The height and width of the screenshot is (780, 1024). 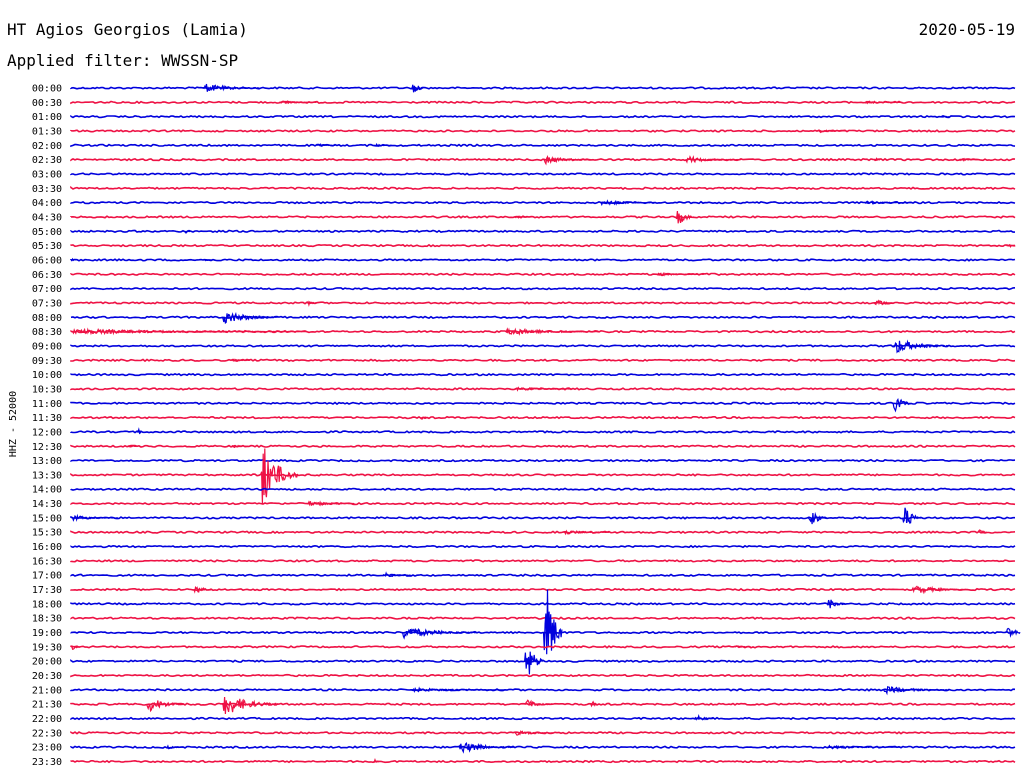 What do you see at coordinates (47, 203) in the screenshot?
I see `time-tick-label: 04:00` at bounding box center [47, 203].